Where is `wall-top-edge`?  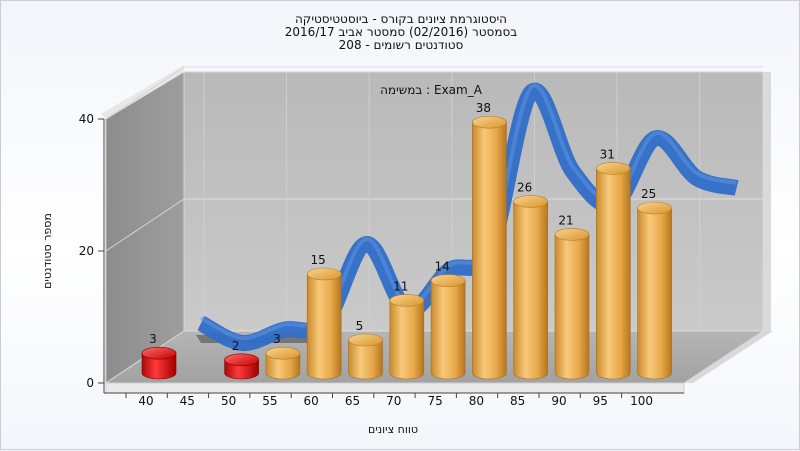 wall-top-edge is located at coordinates (142, 92).